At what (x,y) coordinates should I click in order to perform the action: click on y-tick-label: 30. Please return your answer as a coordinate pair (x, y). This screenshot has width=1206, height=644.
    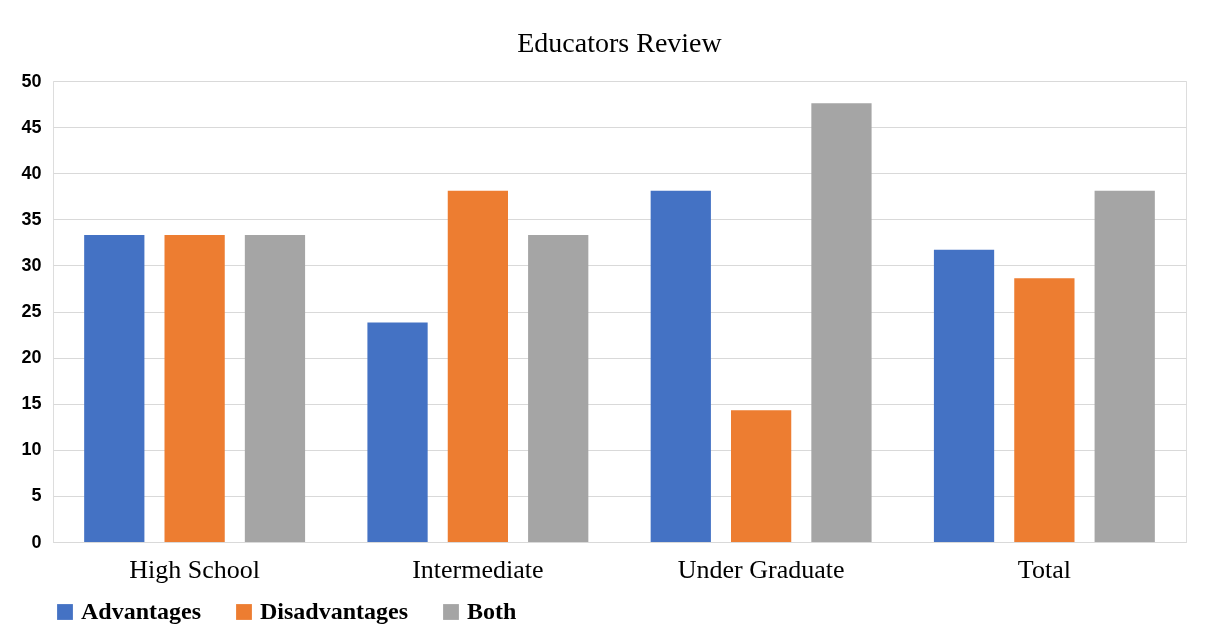
    Looking at the image, I should click on (31, 264).